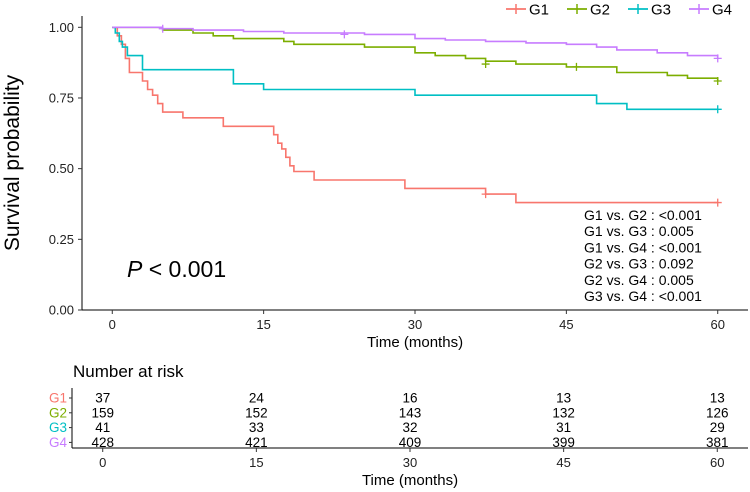  I want to click on y-axis-title: Survival probability, so click(12, 162).